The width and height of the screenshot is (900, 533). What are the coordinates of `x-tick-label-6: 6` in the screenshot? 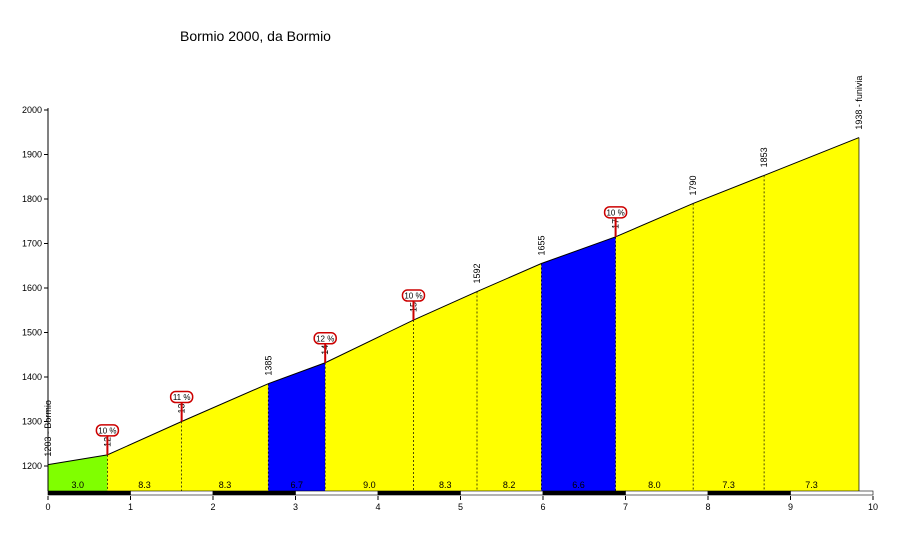 It's located at (542, 507).